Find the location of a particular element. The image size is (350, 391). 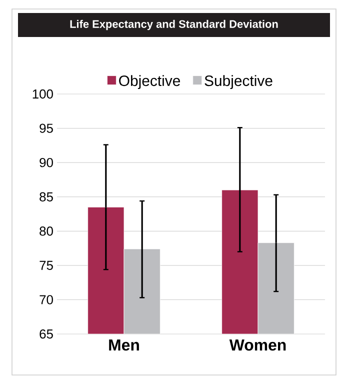

legend-label: Objective is located at coordinates (149, 82).